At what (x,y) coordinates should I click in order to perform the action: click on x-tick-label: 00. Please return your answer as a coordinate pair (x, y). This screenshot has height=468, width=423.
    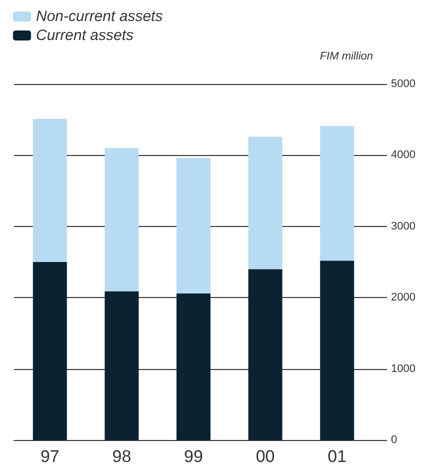
    Looking at the image, I should click on (265, 456).